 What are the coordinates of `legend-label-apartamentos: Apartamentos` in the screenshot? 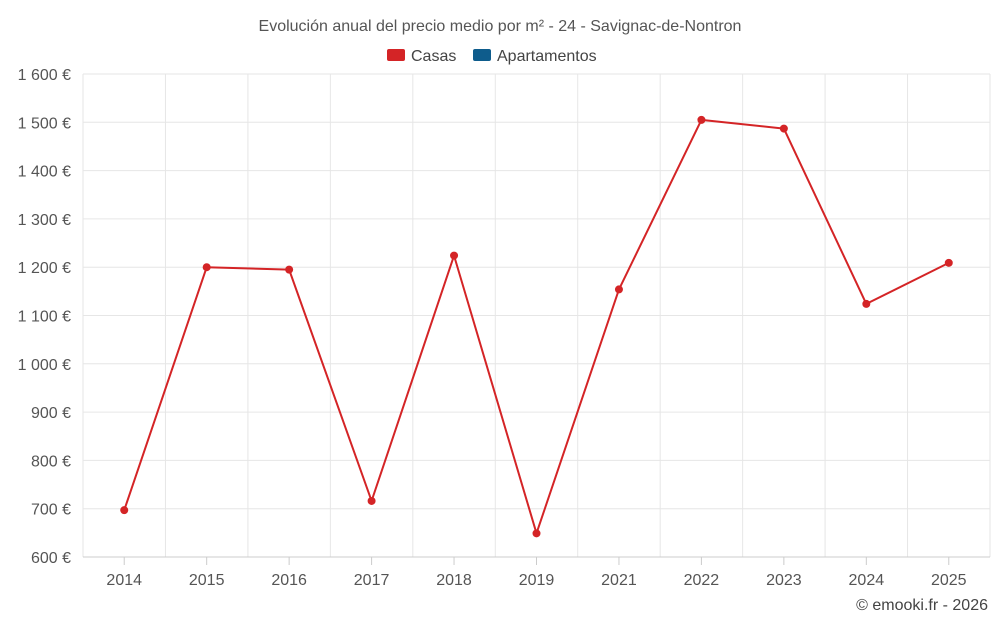 It's located at (547, 56).